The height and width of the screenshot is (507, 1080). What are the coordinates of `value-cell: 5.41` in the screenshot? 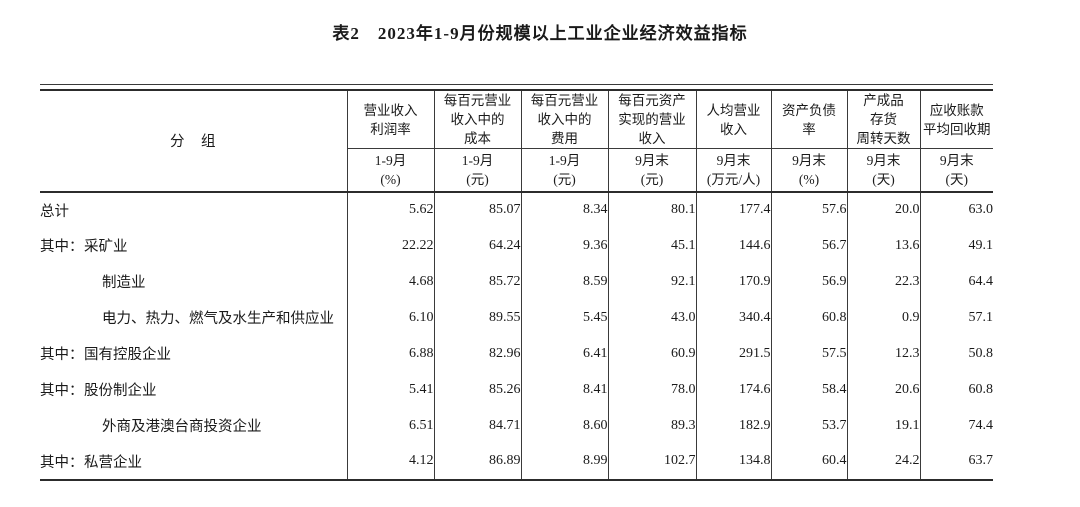 It's located at (390, 389).